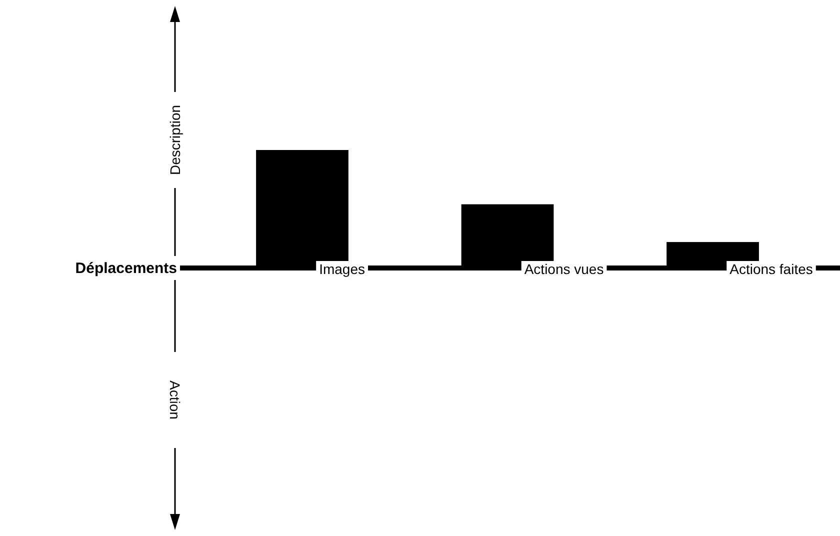  I want to click on text: Action, so click(175, 400).